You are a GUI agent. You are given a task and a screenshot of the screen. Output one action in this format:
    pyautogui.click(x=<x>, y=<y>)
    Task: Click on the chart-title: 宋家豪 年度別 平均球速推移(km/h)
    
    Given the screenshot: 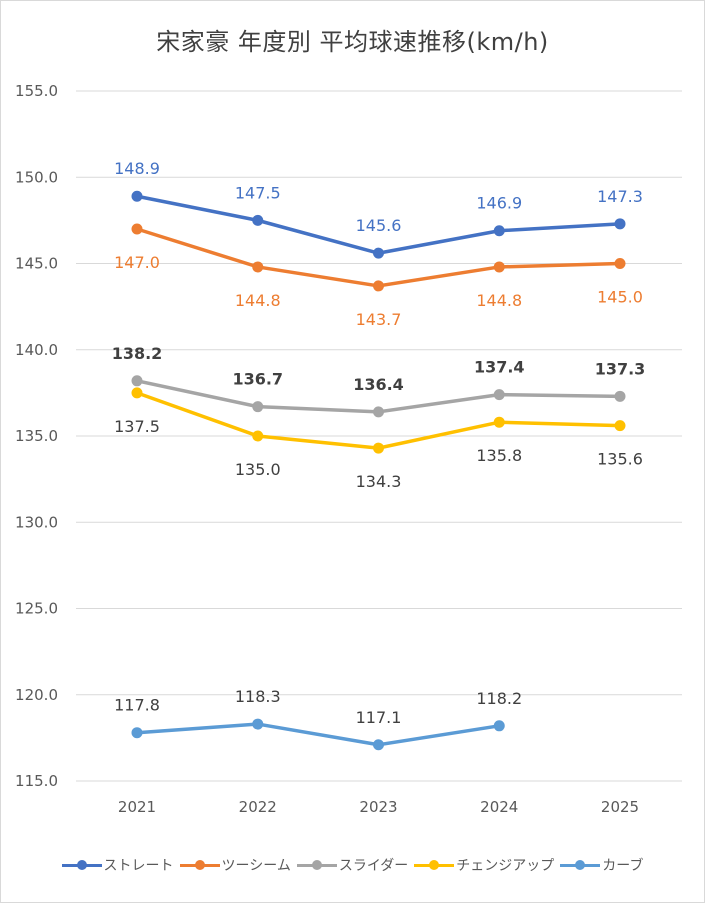 What is the action you would take?
    pyautogui.click(x=352, y=42)
    